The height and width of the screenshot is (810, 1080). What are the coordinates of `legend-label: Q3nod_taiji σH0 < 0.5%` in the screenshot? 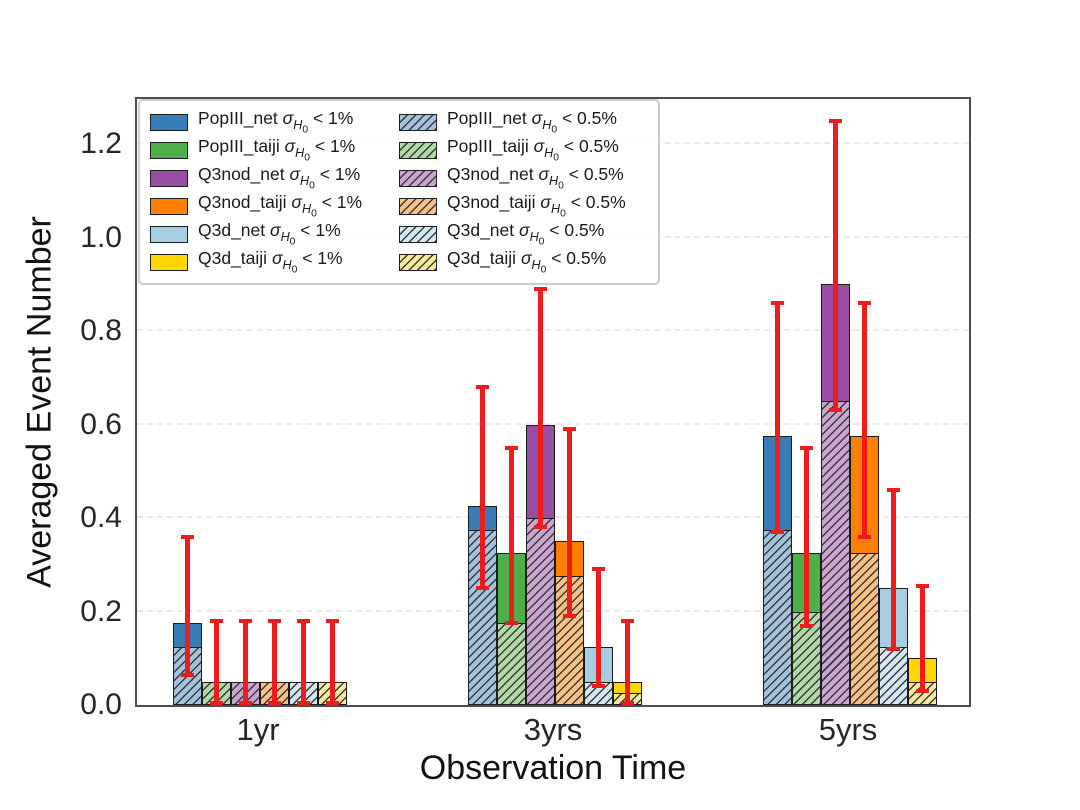 It's located at (536, 206).